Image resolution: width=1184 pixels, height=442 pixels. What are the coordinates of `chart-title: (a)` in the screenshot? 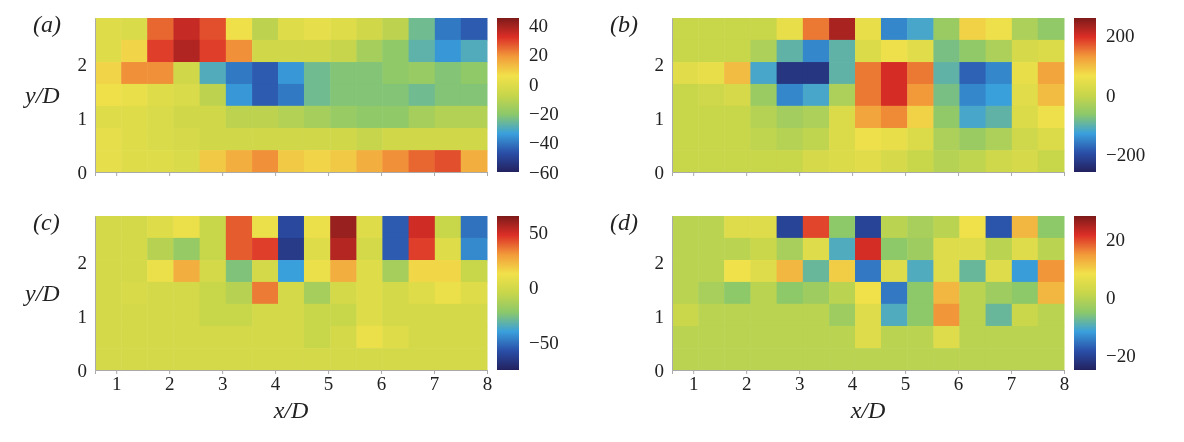 It's located at (47, 24).